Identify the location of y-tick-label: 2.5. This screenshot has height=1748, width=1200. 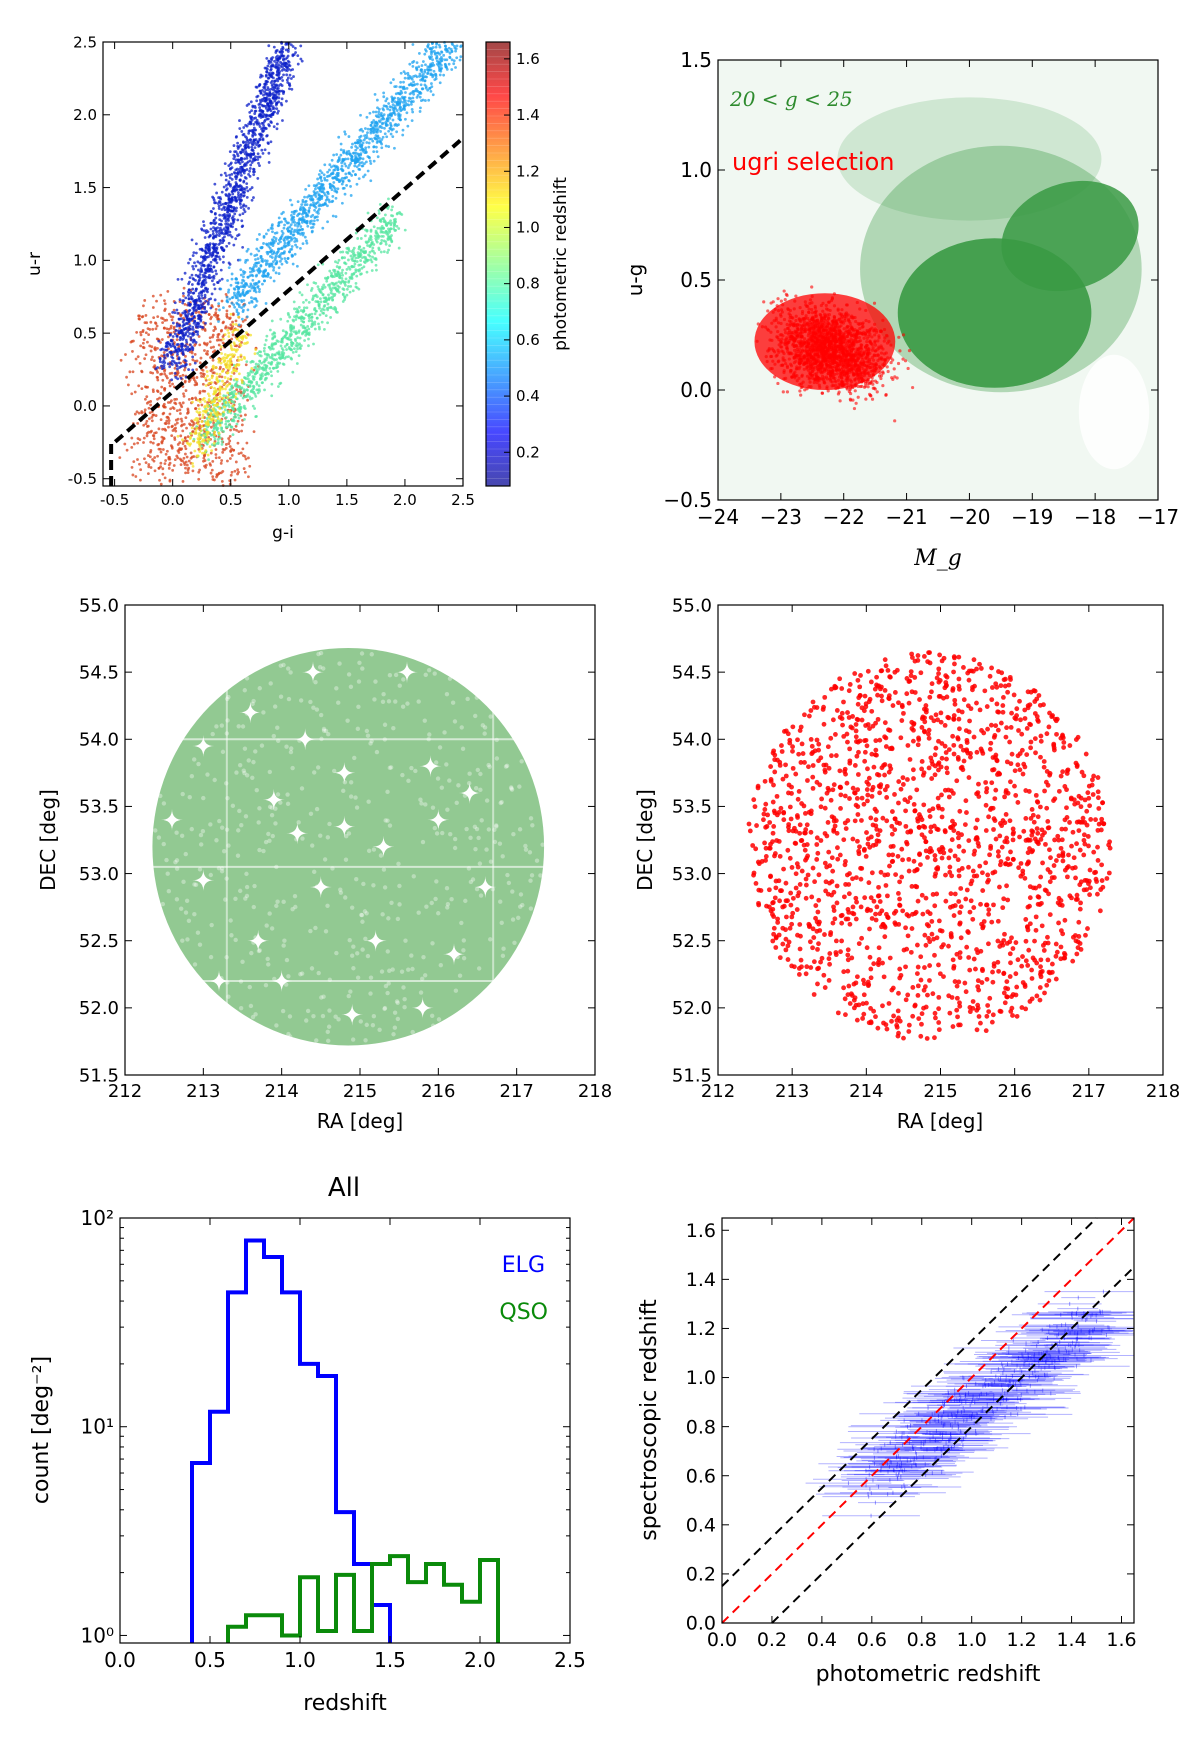
(85, 42).